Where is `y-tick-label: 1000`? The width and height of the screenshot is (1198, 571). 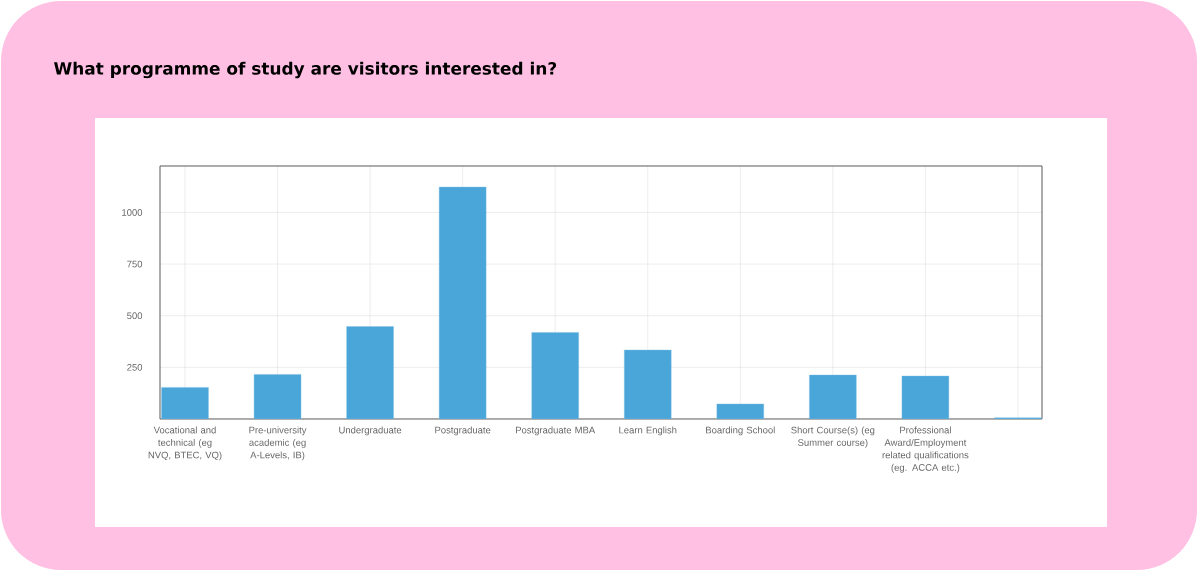
y-tick-label: 1000 is located at coordinates (132, 212).